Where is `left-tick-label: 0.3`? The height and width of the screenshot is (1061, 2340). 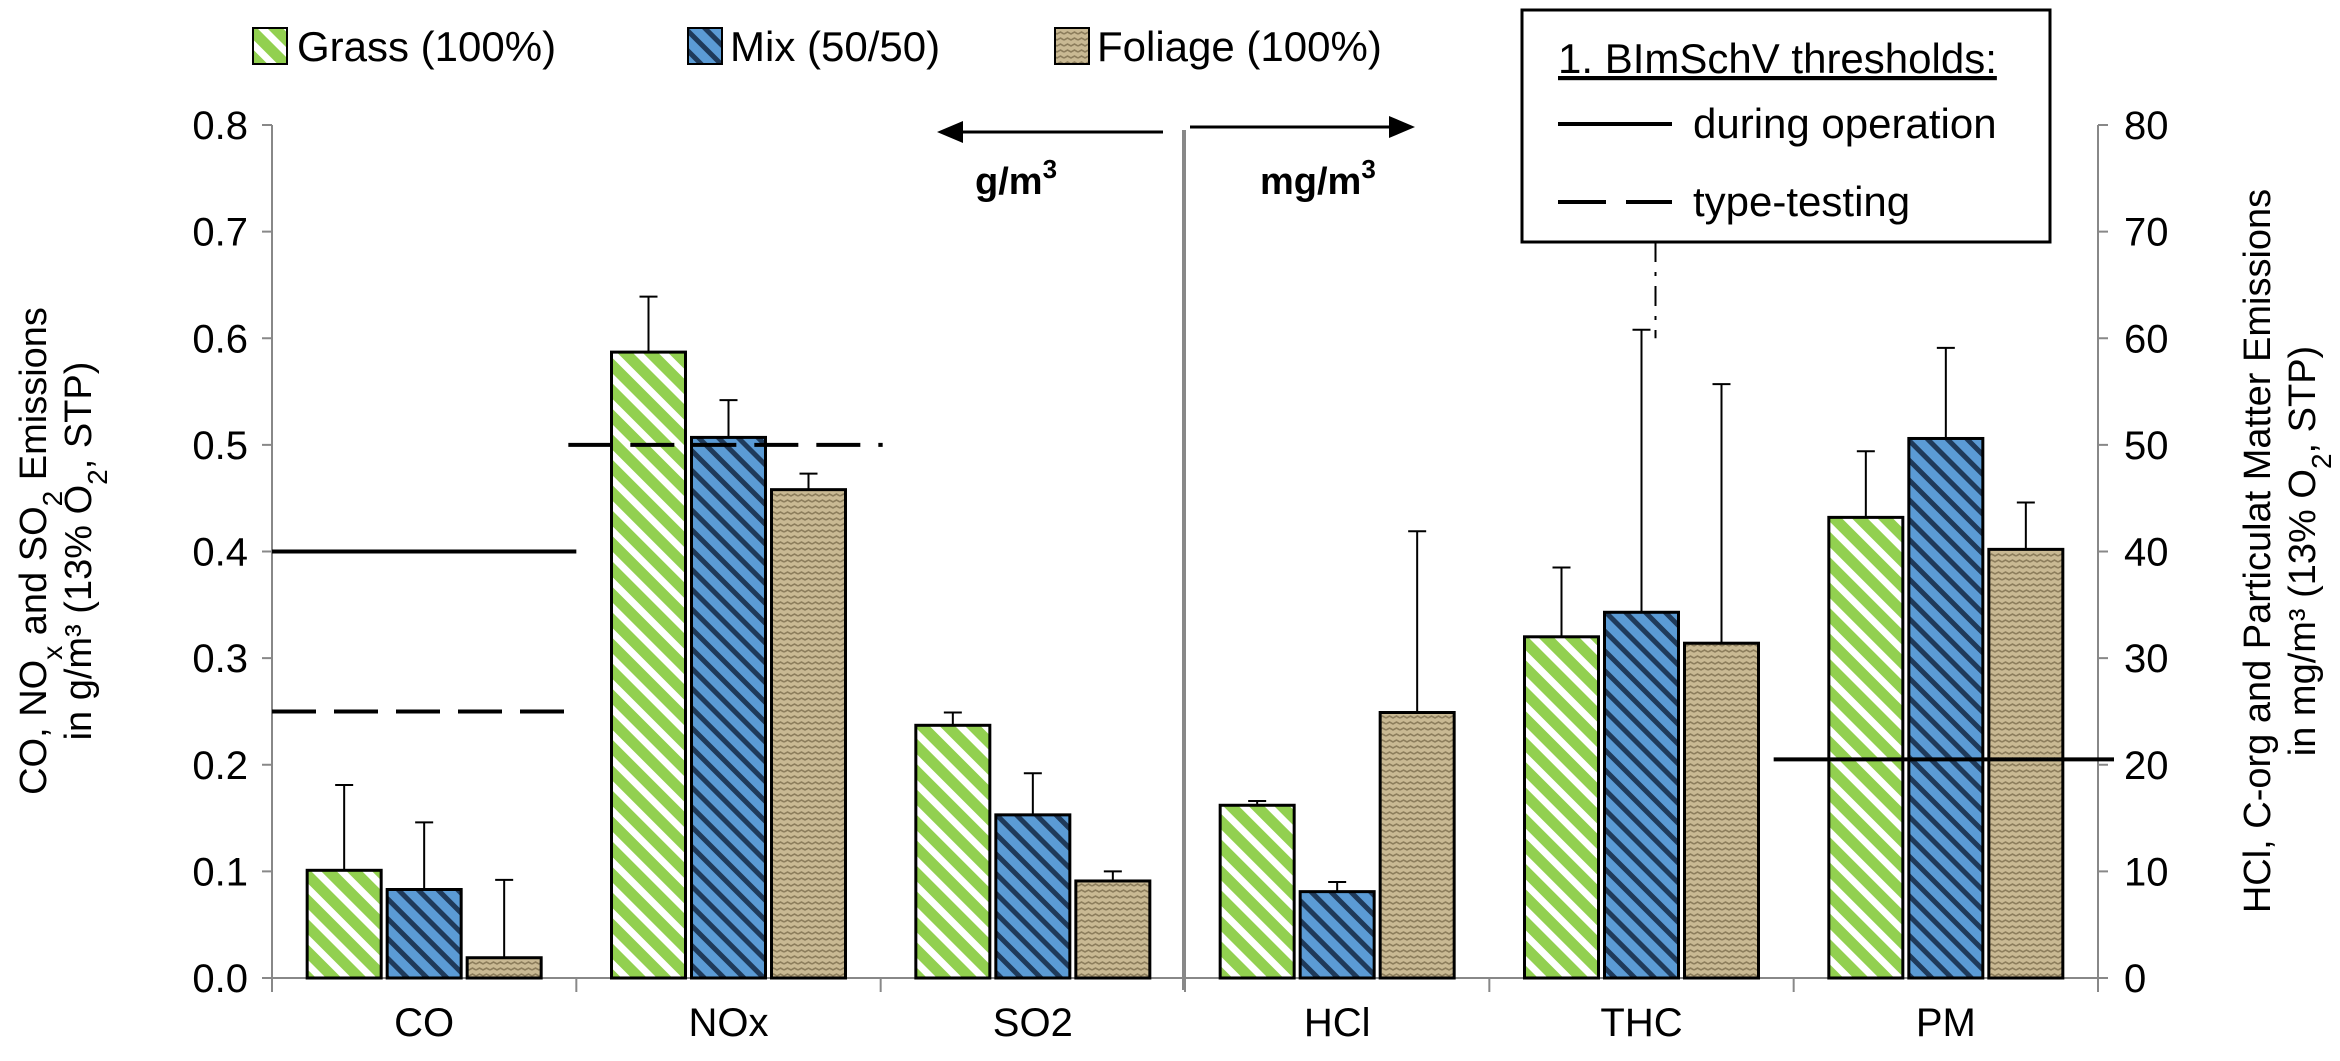 left-tick-label: 0.3 is located at coordinates (220, 659).